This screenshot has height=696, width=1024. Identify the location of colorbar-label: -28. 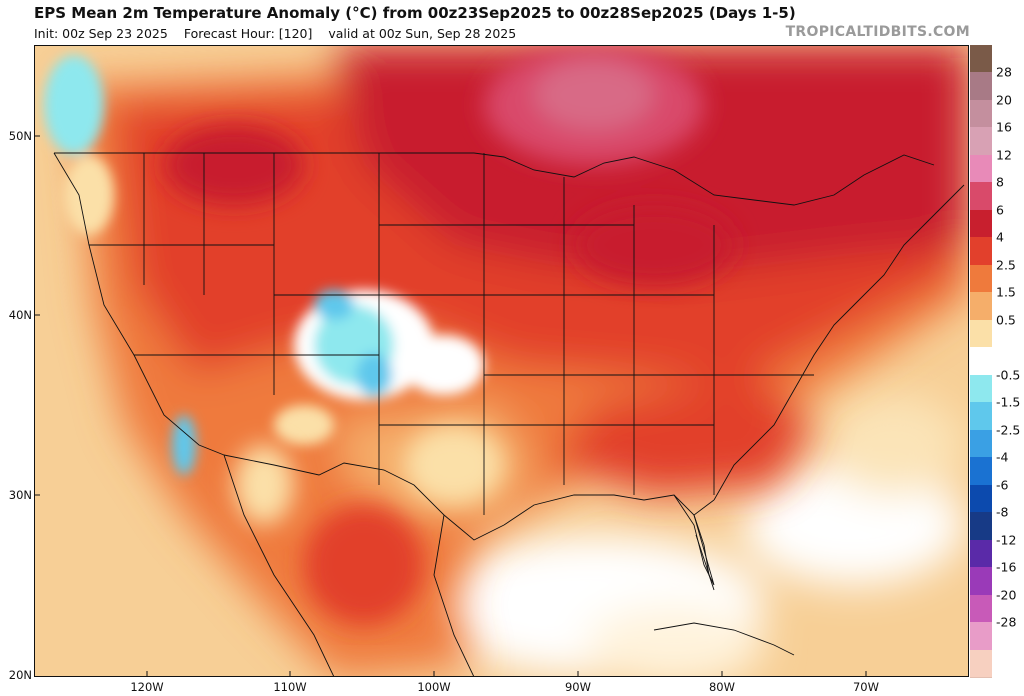
(1006, 622).